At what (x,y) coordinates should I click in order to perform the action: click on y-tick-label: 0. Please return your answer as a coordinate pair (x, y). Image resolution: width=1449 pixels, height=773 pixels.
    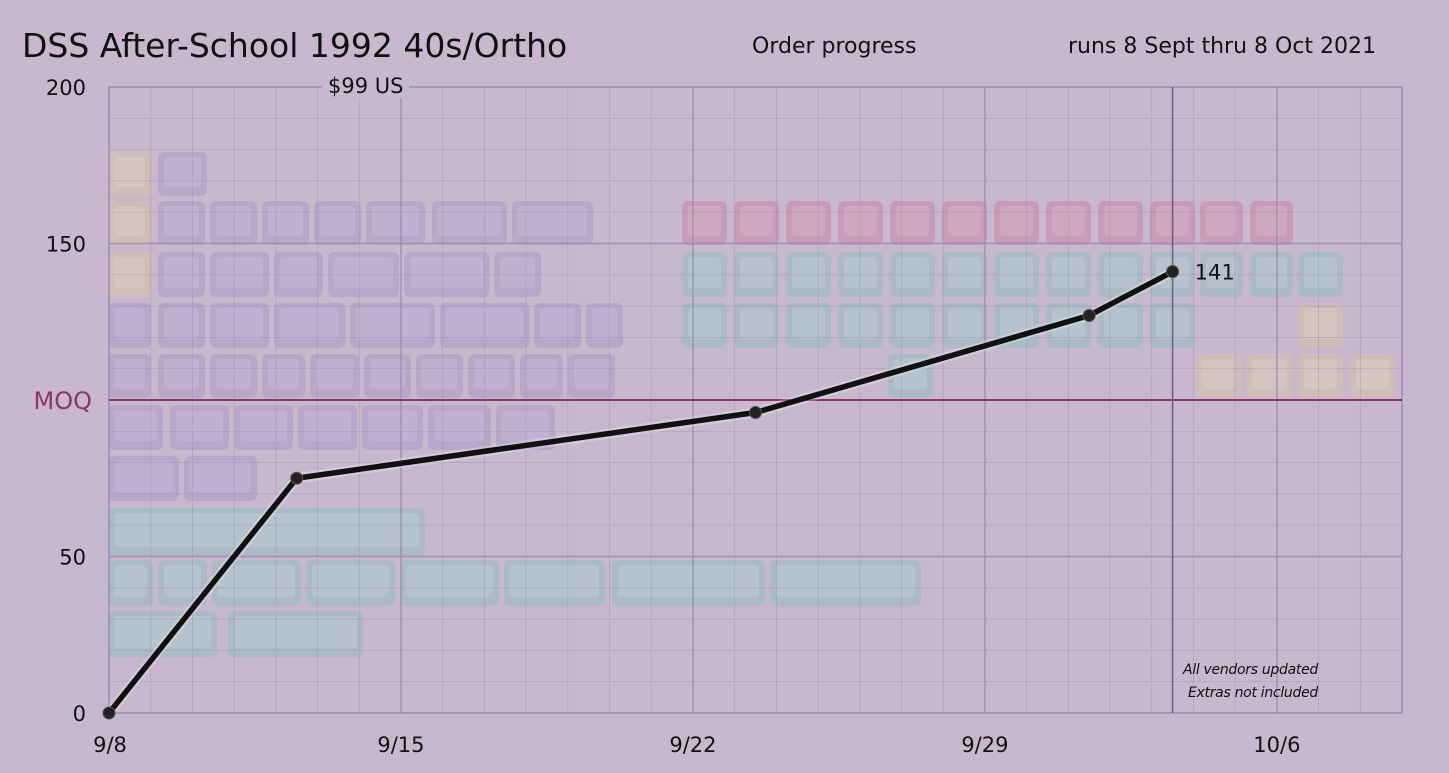
    Looking at the image, I should click on (79, 714).